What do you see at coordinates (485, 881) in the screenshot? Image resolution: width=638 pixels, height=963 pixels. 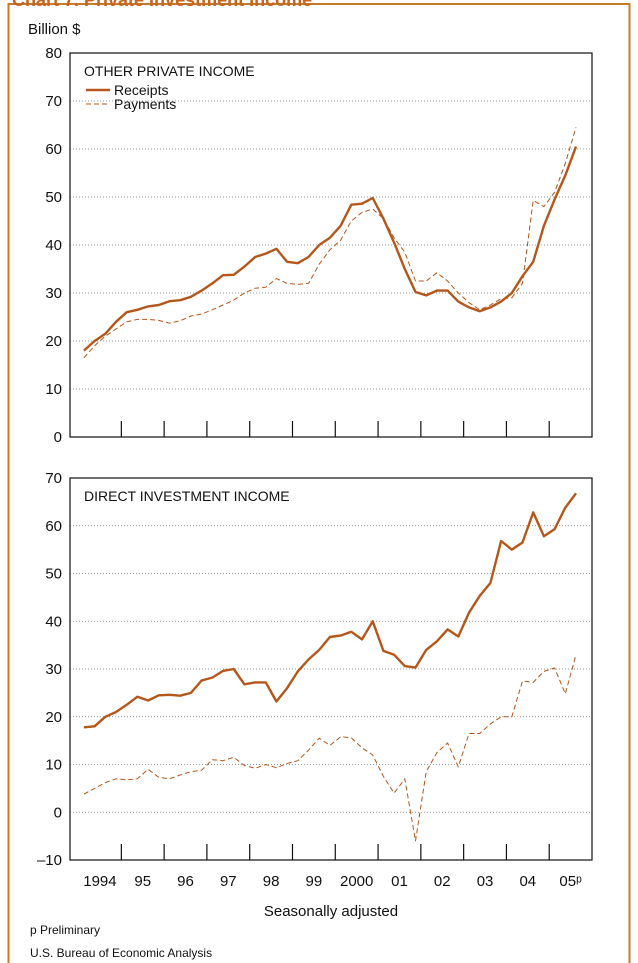 I see `x-tick-label: 03` at bounding box center [485, 881].